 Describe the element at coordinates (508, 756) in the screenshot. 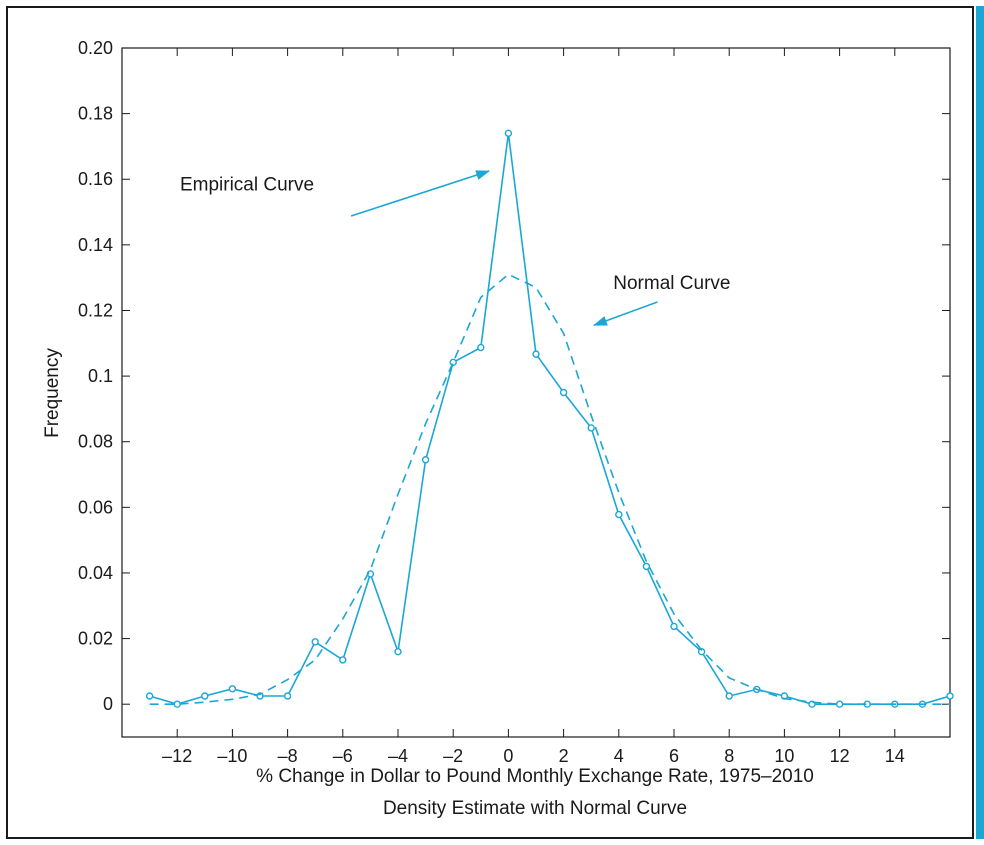

I see `x-tick-label: 0` at that location.